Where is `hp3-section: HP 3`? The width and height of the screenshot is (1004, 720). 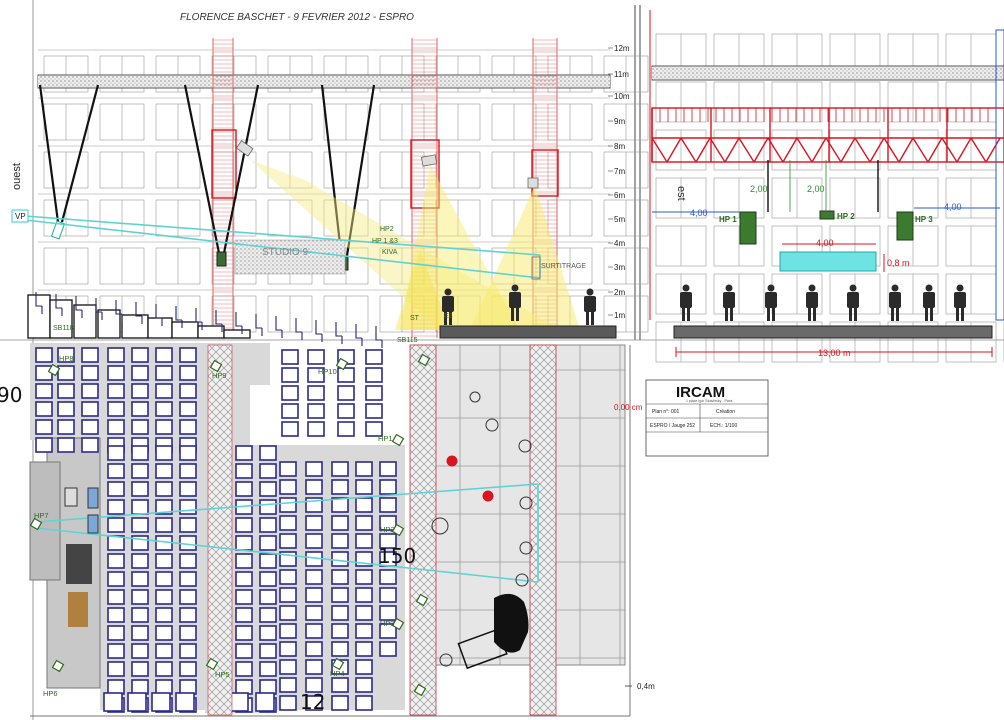 hp3-section: HP 3 is located at coordinates (924, 219).